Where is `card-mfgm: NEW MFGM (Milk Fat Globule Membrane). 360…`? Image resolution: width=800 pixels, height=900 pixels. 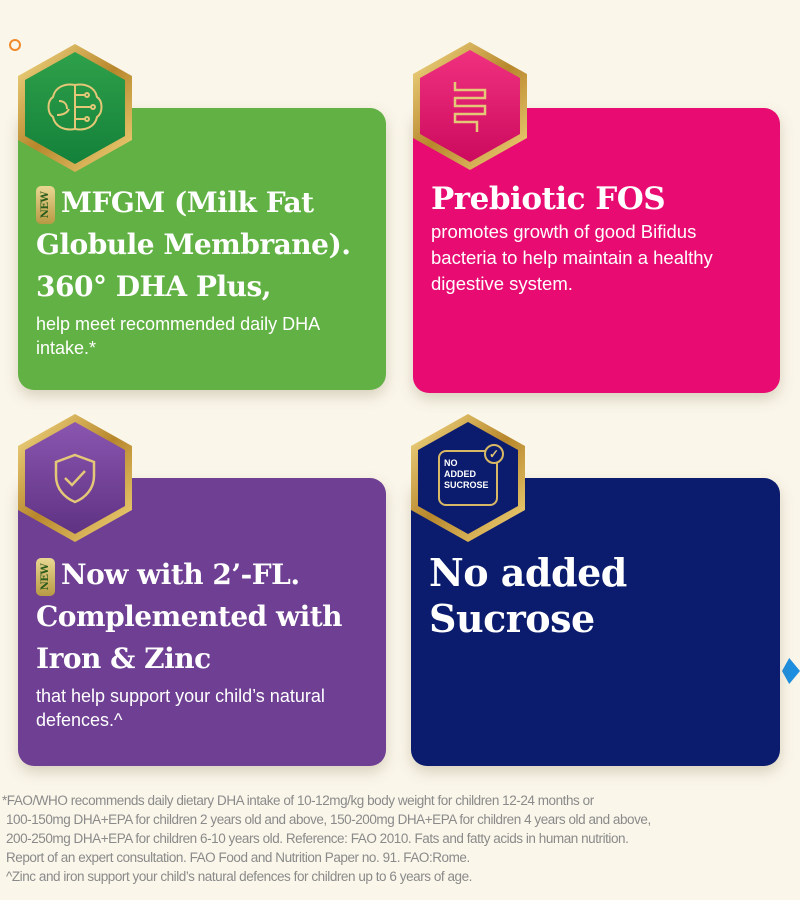
card-mfgm: NEW MFGM (Milk Fat Globule Membrane). 360… is located at coordinates (202, 249).